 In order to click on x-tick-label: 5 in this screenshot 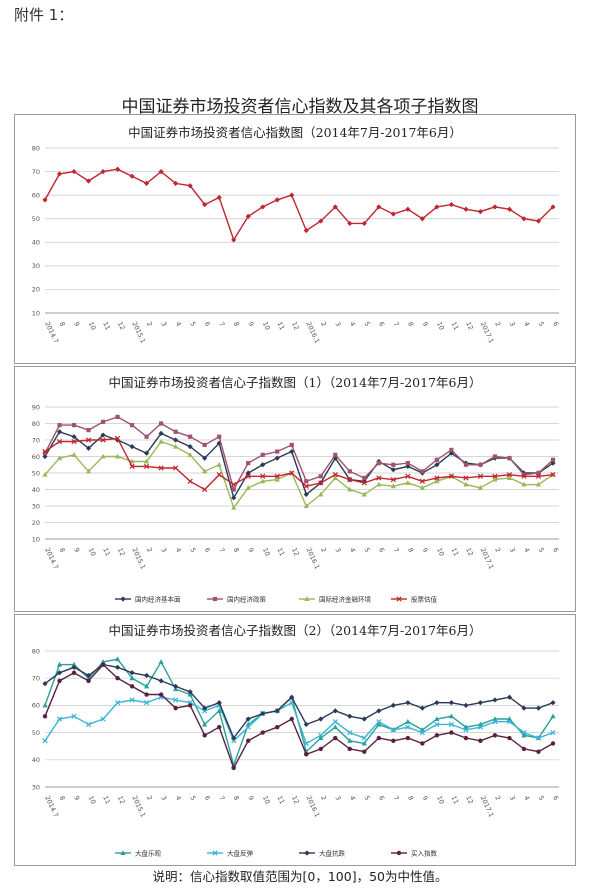, I will do `click(541, 797)`.